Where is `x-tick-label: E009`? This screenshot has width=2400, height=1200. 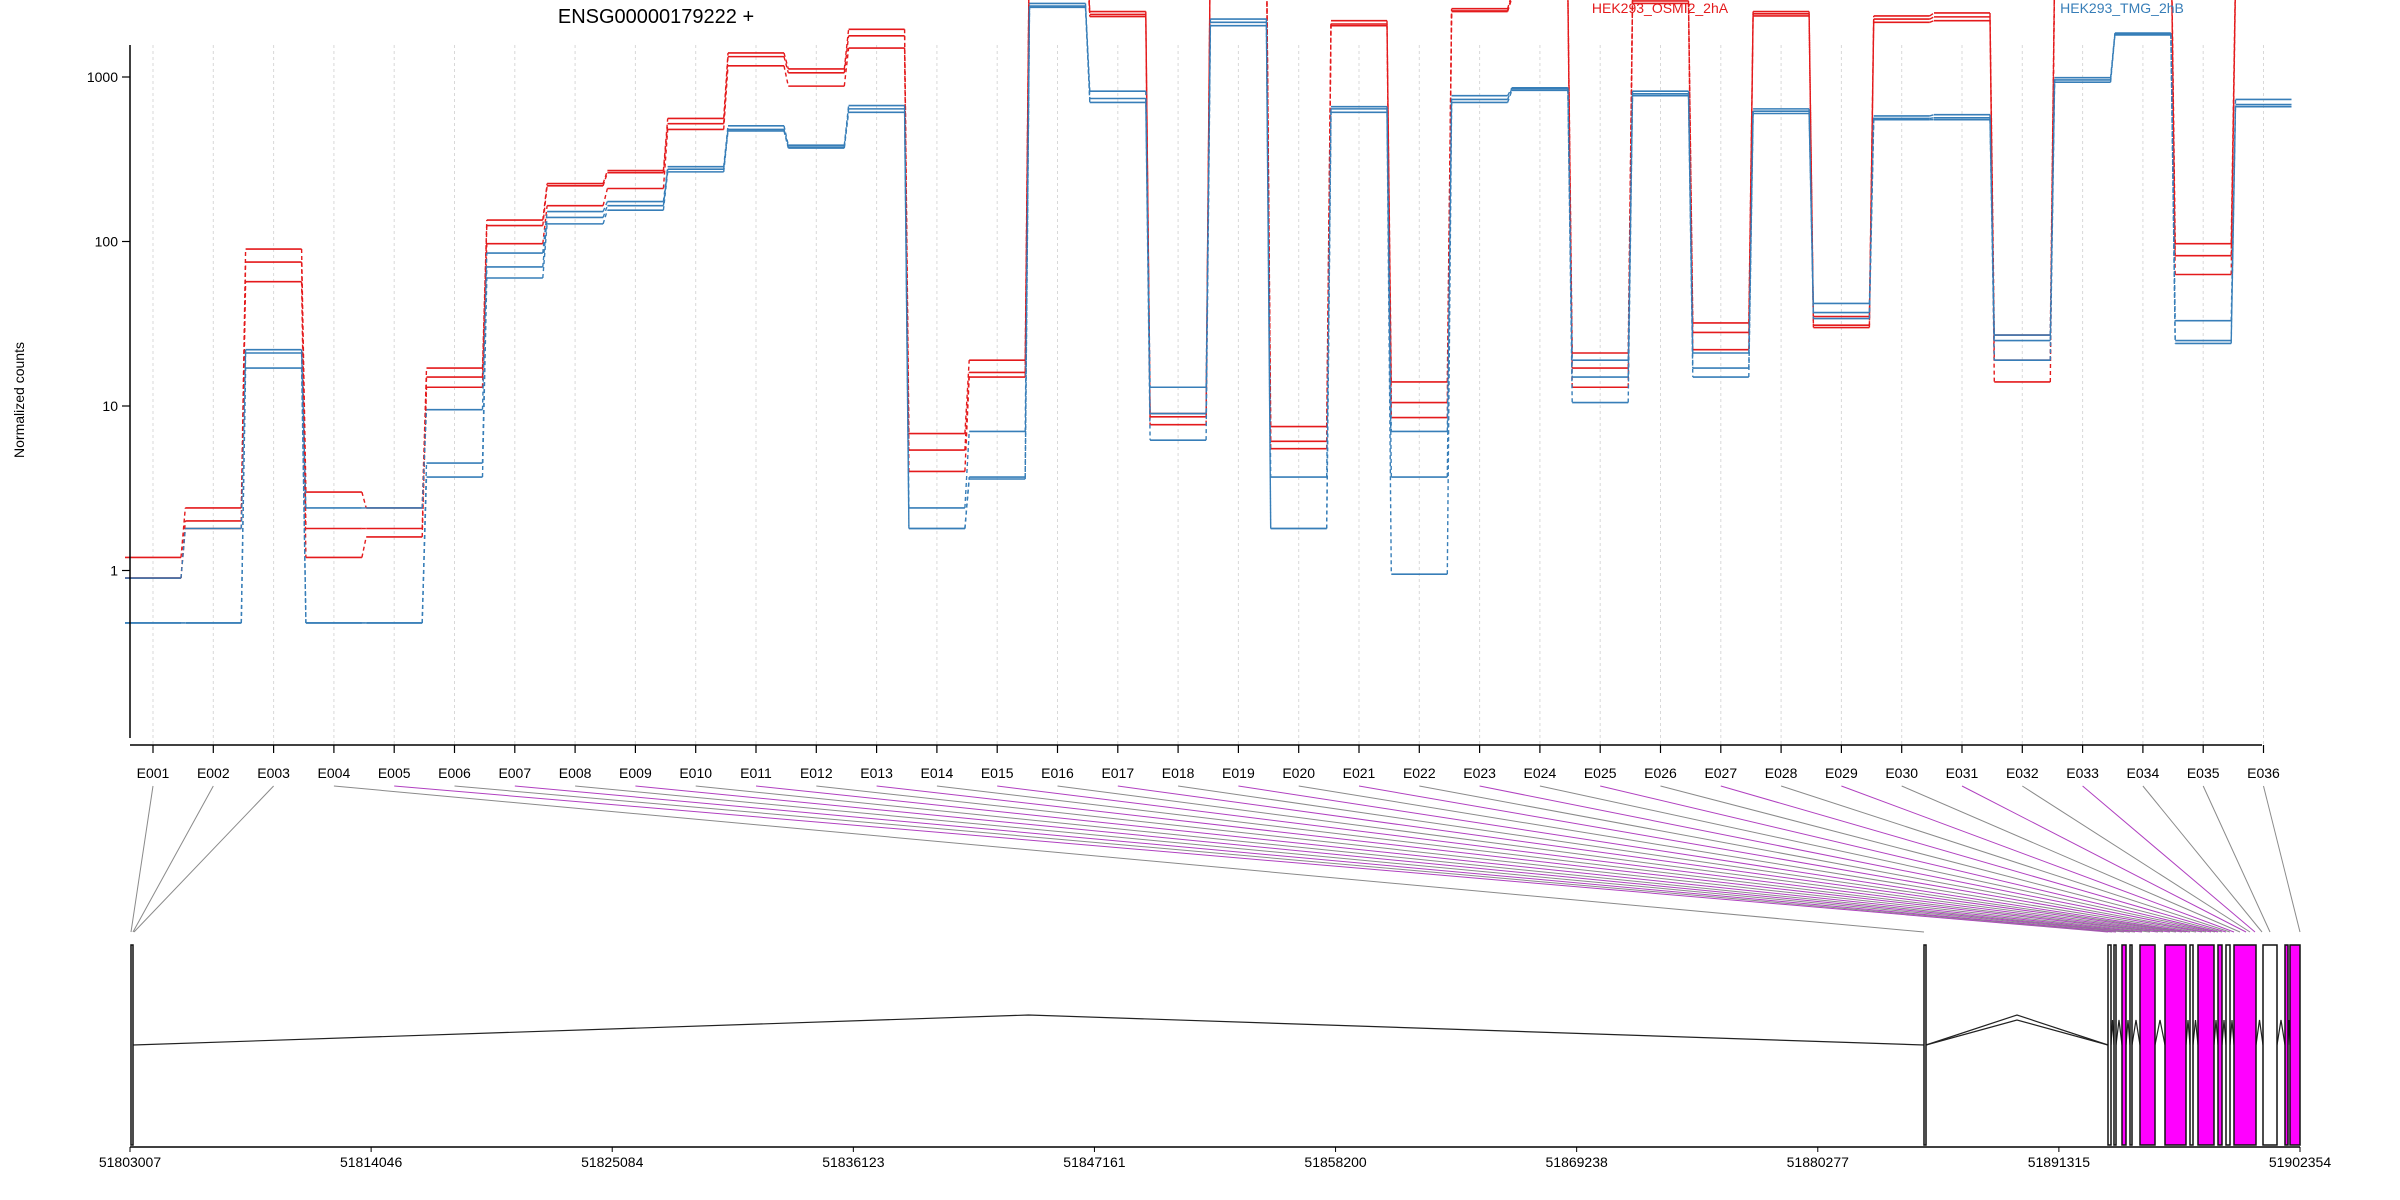 x-tick-label: E009 is located at coordinates (635, 773).